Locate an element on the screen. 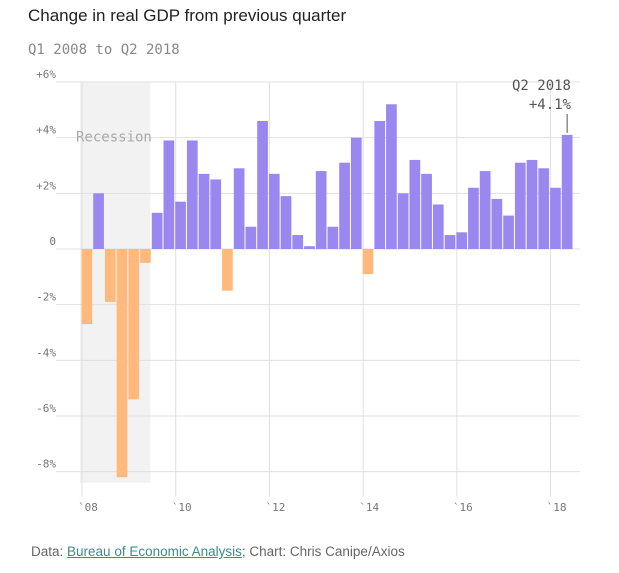 Image resolution: width=619 pixels, height=573 pixels. x-tick-label: `12 is located at coordinates (275, 507).